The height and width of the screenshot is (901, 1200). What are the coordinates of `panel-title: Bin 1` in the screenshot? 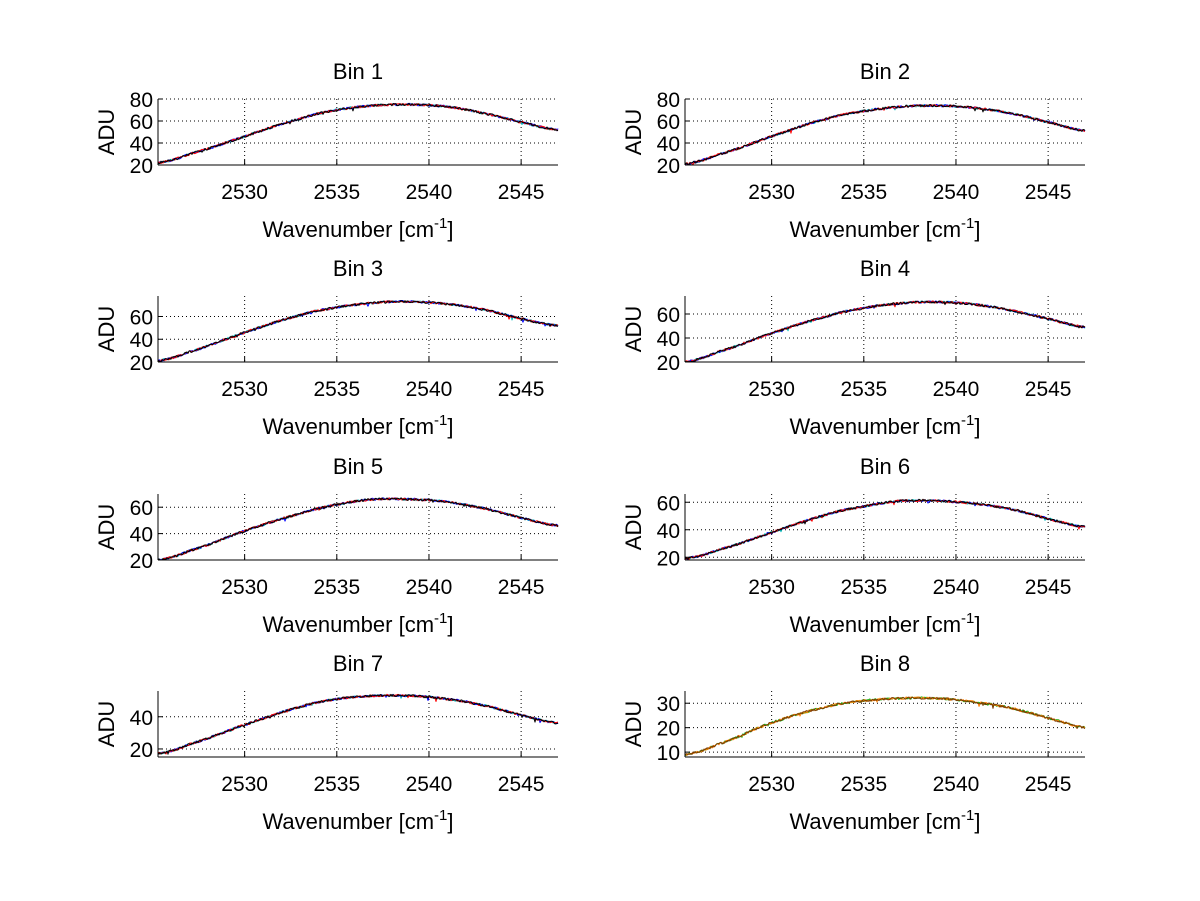 It's located at (358, 71).